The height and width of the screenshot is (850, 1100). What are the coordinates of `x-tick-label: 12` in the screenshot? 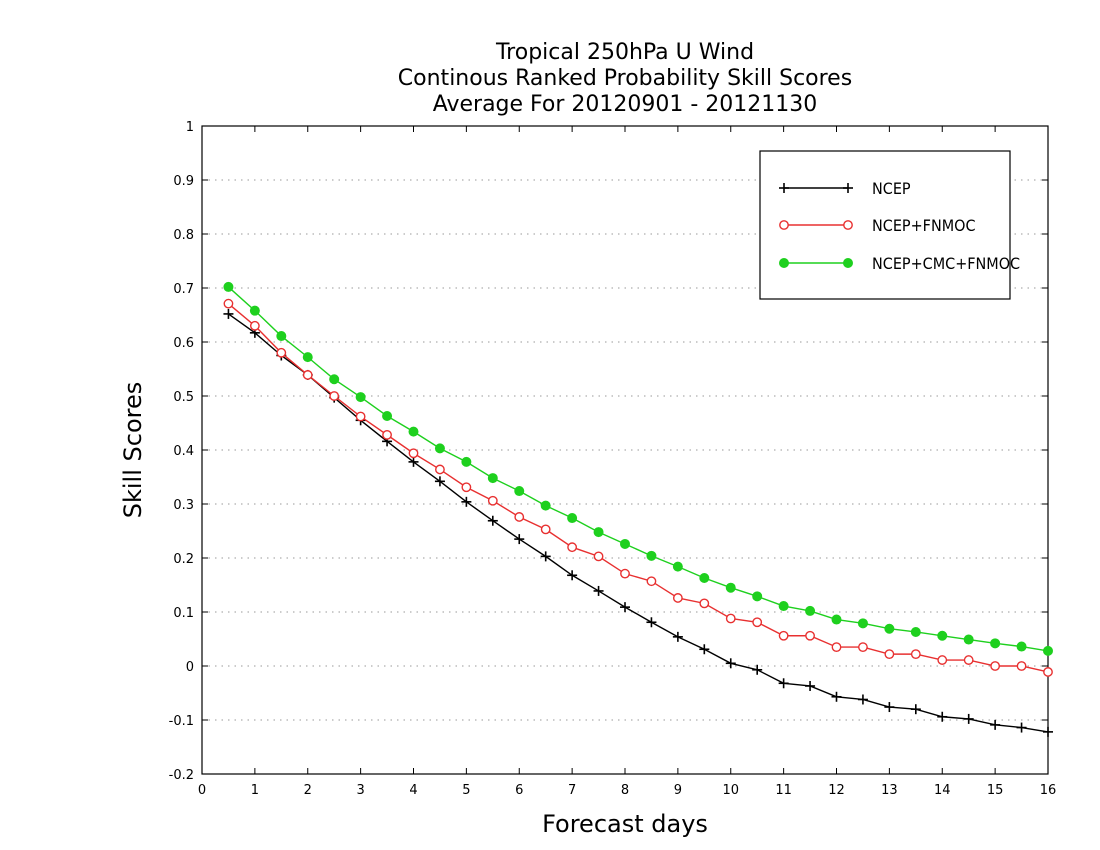 It's located at (836, 790).